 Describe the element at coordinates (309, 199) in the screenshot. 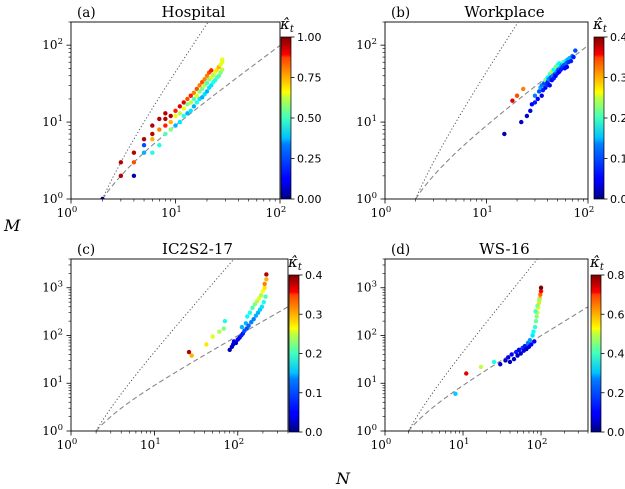

I see `colorbar-tick-label: 0.00` at that location.